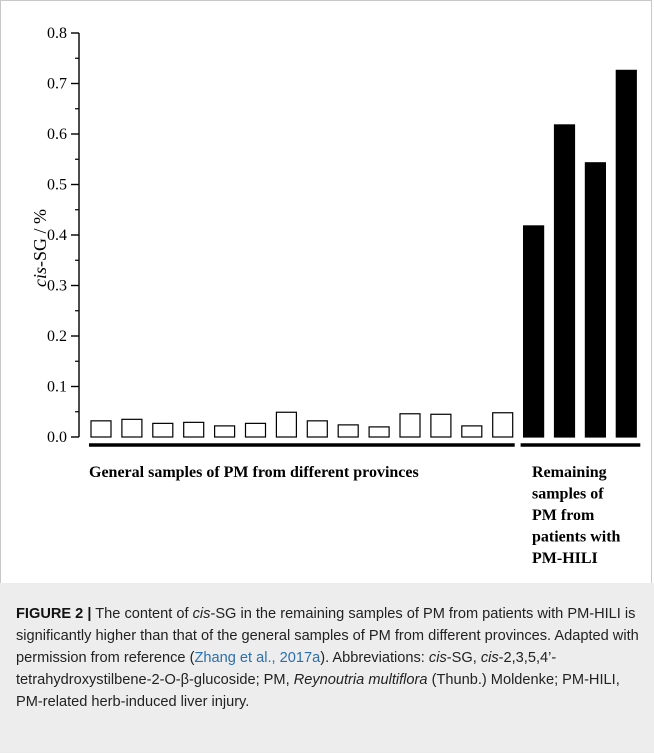 Image resolution: width=654 pixels, height=754 pixels. Describe the element at coordinates (57, 84) in the screenshot. I see `y-tick-label: 0.7` at that location.